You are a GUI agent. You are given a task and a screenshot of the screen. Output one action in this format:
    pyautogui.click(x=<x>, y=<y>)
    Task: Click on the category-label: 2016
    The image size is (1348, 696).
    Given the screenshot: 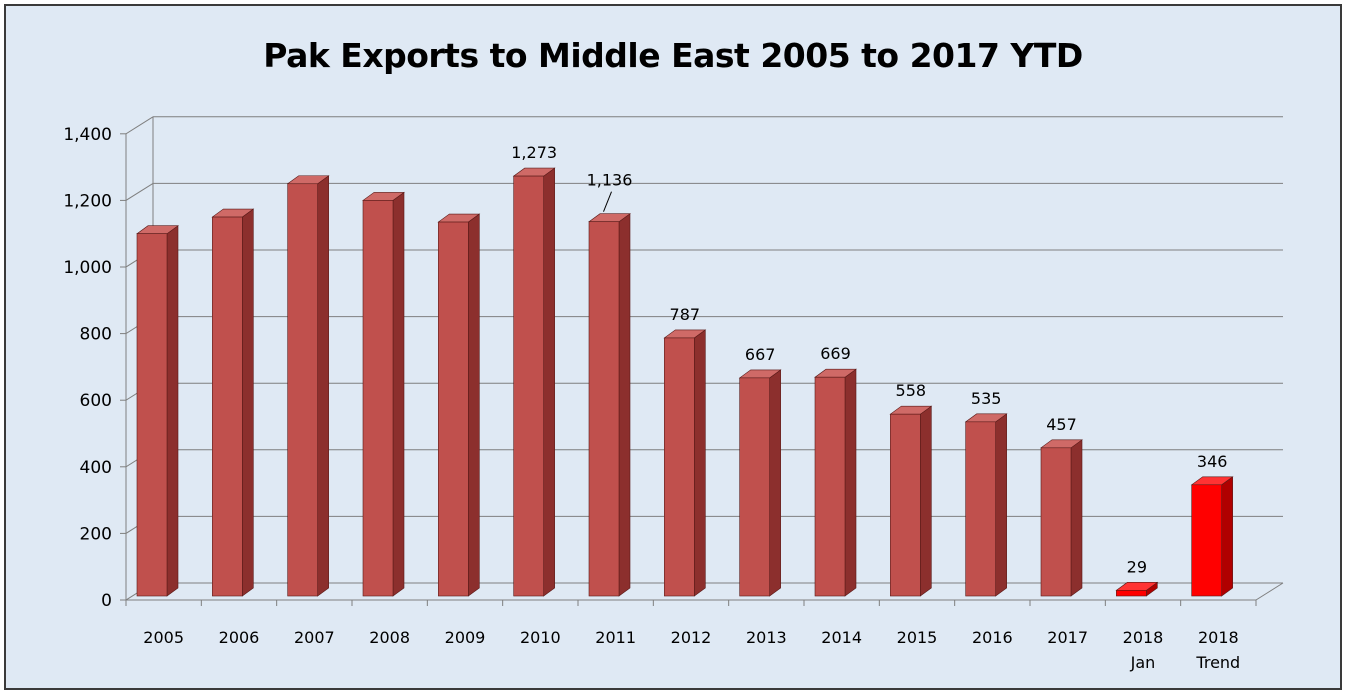 What is the action you would take?
    pyautogui.click(x=992, y=637)
    